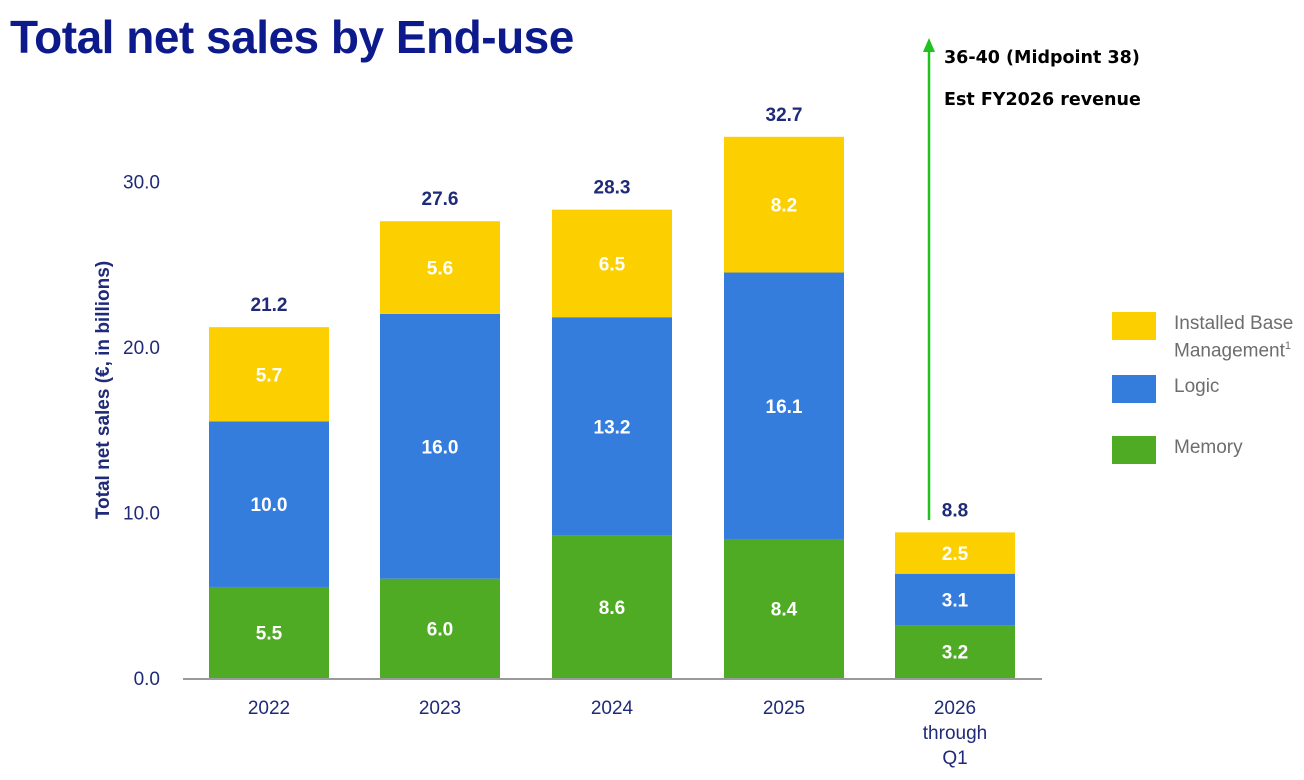 Image resolution: width=1304 pixels, height=780 pixels. Describe the element at coordinates (141, 514) in the screenshot. I see `y-tick-label: 10.0` at that location.